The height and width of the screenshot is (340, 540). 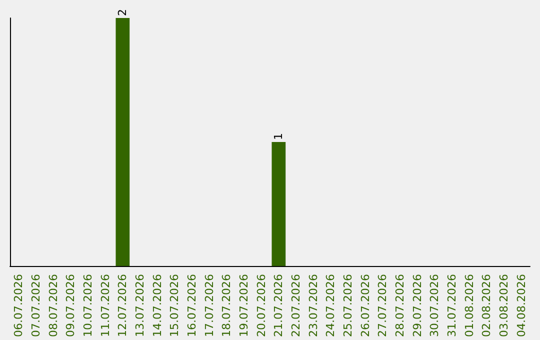 What do you see at coordinates (209, 306) in the screenshot?
I see `x-tick-label: 17.07.2026` at bounding box center [209, 306].